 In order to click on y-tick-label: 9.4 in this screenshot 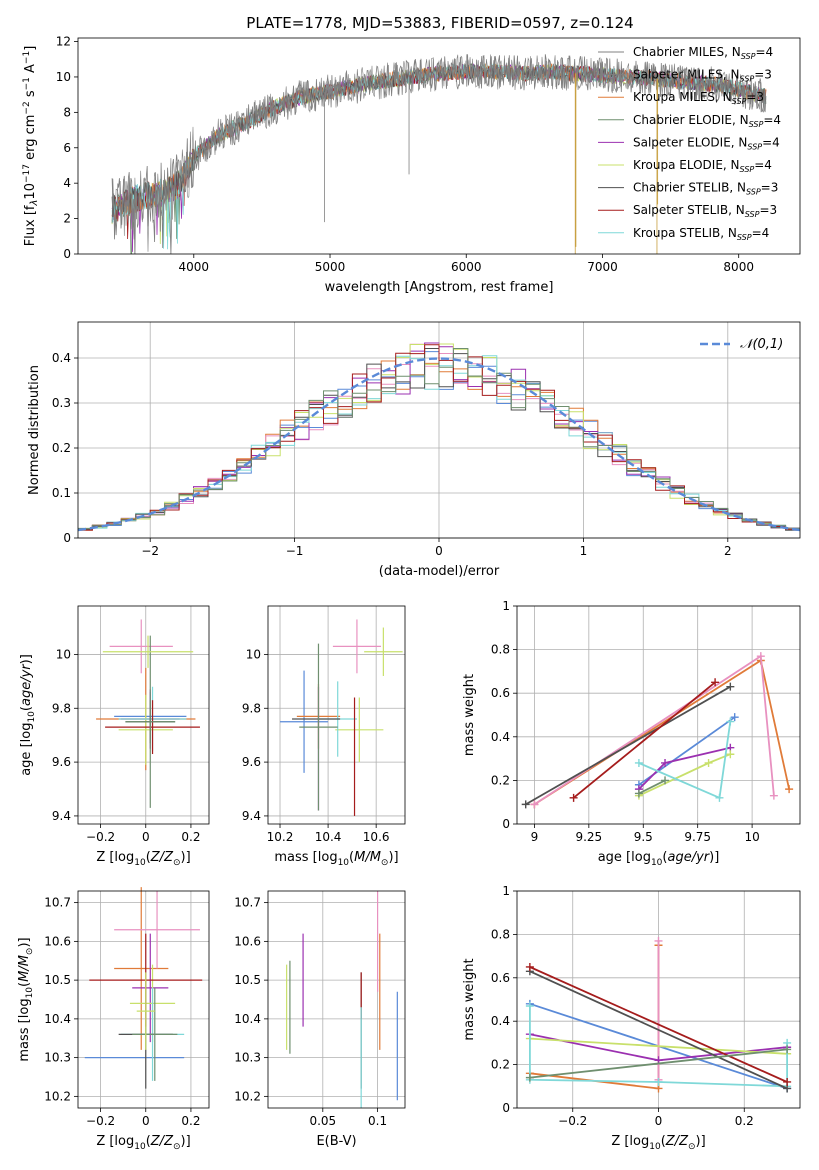, I will do `click(61, 816)`.